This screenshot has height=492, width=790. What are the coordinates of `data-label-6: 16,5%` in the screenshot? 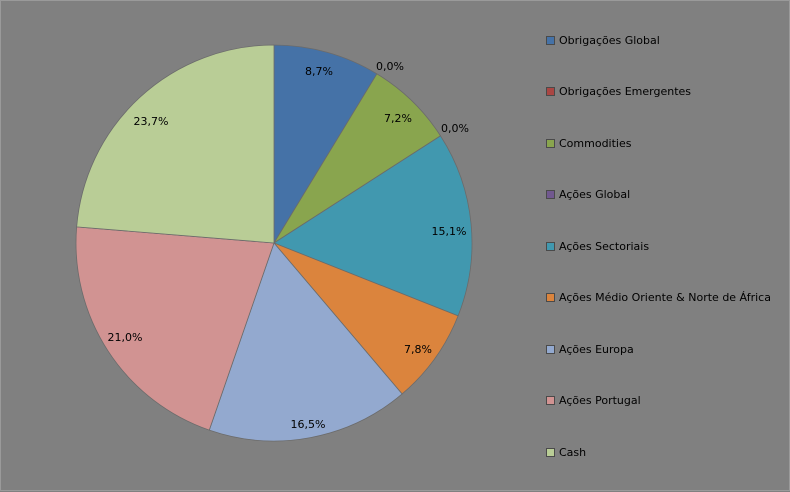 It's located at (308, 424).